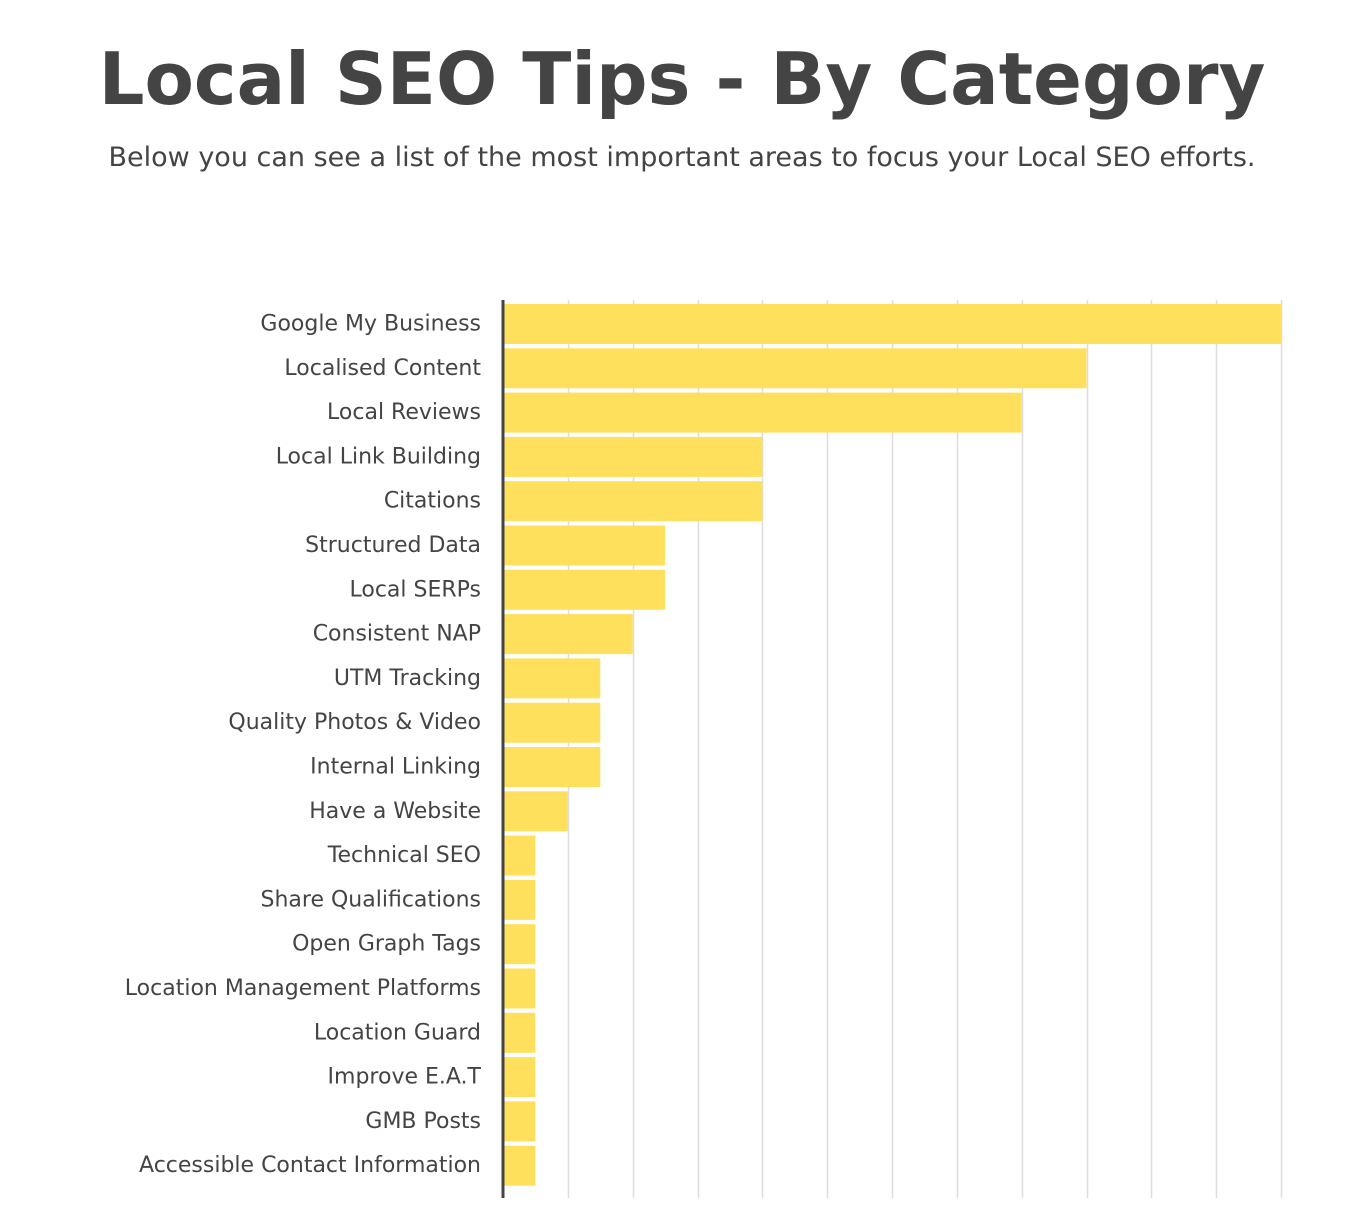  What do you see at coordinates (378, 456) in the screenshot?
I see `category-label: Local Link Building` at bounding box center [378, 456].